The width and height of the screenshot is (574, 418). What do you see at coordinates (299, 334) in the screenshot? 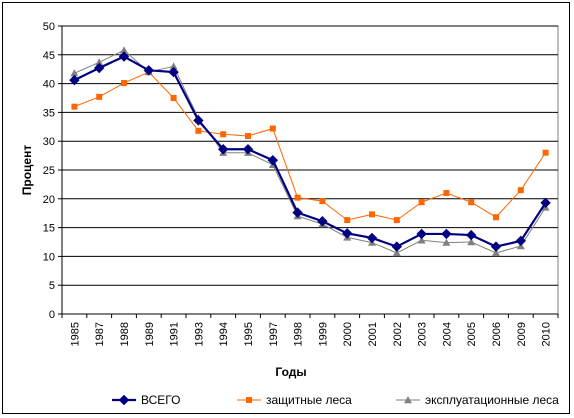
I see `x-tick-label: 1998` at bounding box center [299, 334].